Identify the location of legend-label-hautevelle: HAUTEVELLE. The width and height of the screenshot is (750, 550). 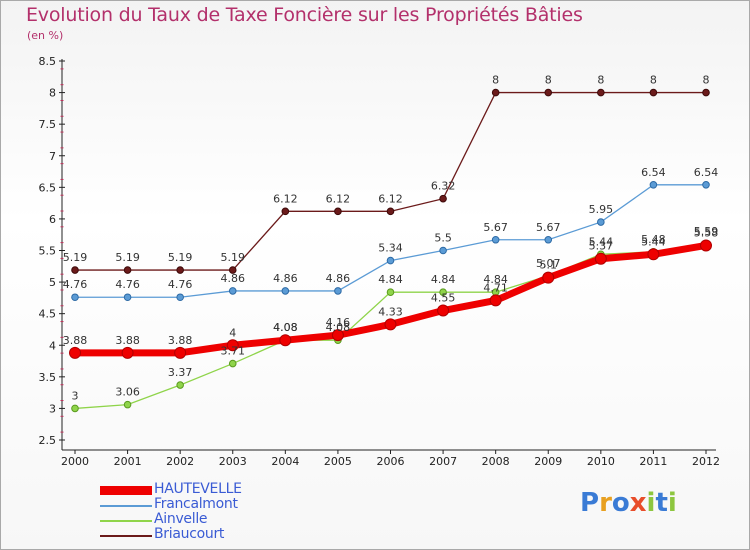
(198, 489).